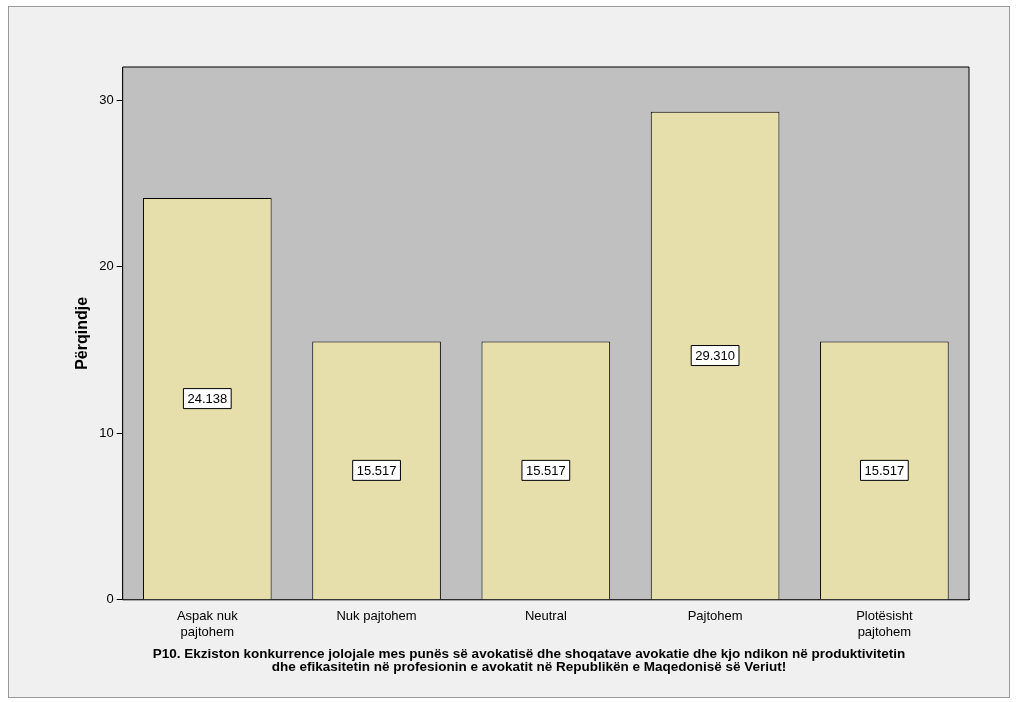 This screenshot has height=702, width=1018. What do you see at coordinates (106, 432) in the screenshot?
I see `y-tick-label: 10` at bounding box center [106, 432].